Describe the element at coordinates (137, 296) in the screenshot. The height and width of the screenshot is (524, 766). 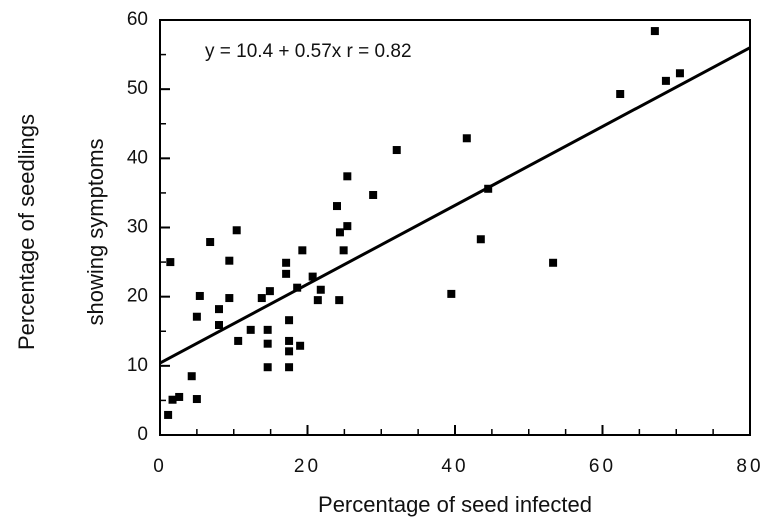
I see `y-tick-label: 20` at that location.